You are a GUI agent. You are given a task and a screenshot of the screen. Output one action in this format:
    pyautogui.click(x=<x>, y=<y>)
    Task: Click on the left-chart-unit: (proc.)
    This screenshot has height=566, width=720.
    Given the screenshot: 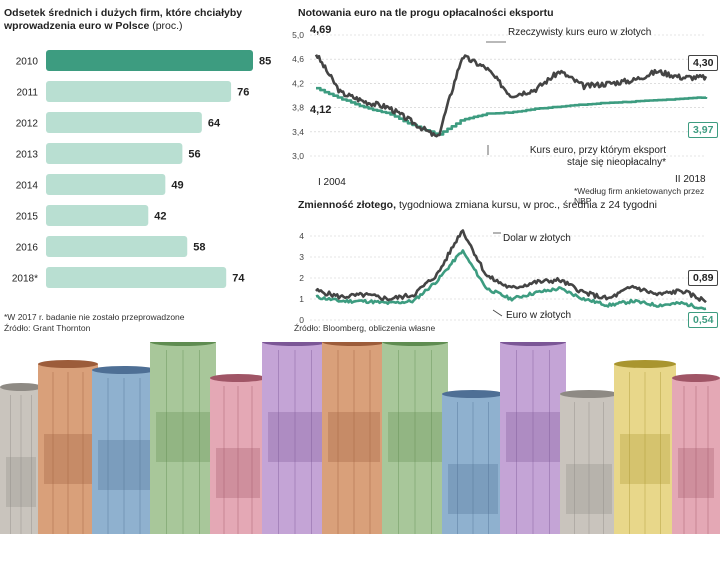 What is the action you would take?
    pyautogui.click(x=167, y=26)
    